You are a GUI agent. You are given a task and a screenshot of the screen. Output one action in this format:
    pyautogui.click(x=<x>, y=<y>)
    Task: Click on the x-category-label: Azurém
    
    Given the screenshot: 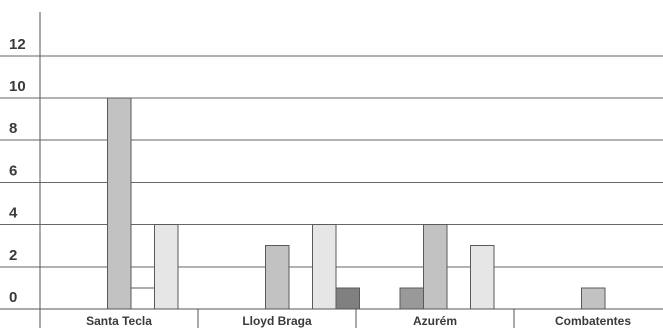 What is the action you would take?
    pyautogui.click(x=435, y=321)
    